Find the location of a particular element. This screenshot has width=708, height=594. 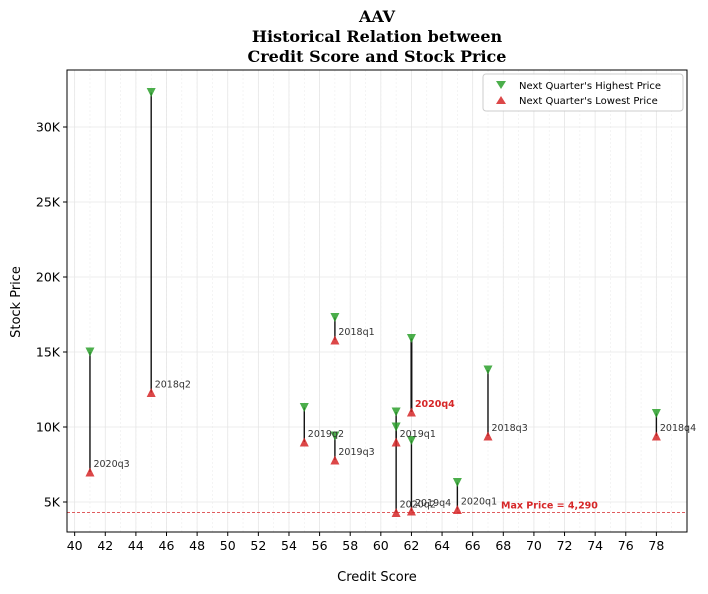

high-marker-2020q2 is located at coordinates (396, 427).